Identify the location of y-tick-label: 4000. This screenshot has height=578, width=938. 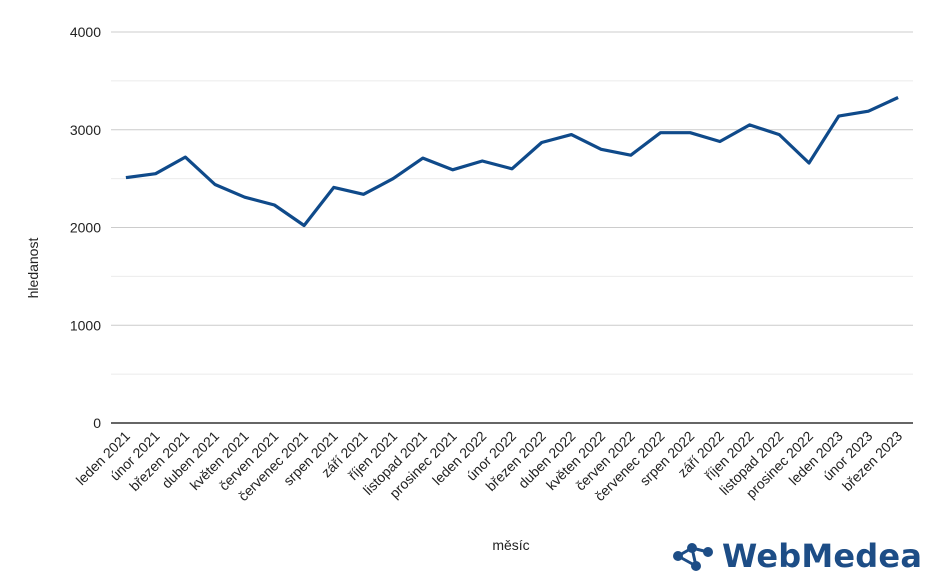
(85, 32).